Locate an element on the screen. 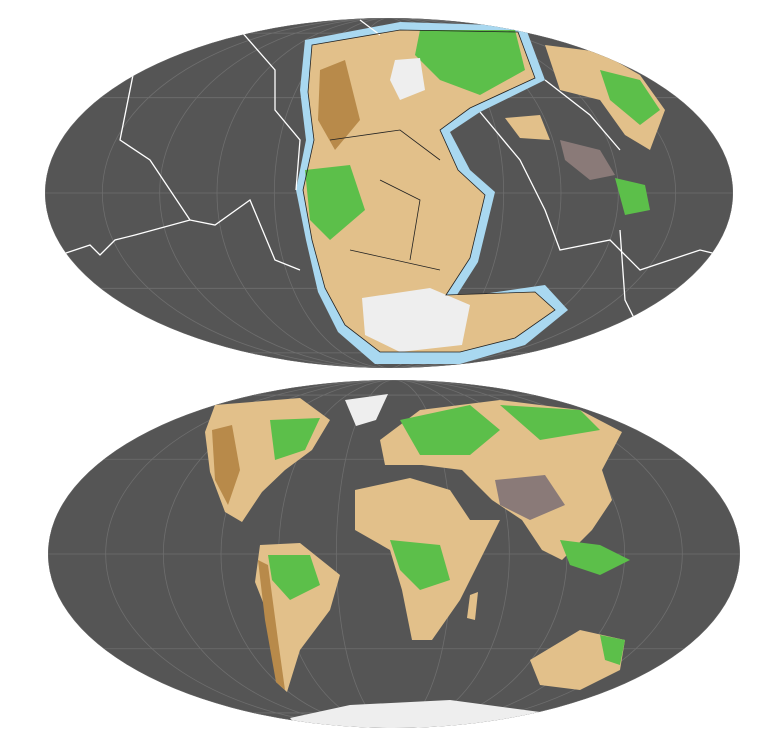  coastlines is located at coordinates (429, 191).